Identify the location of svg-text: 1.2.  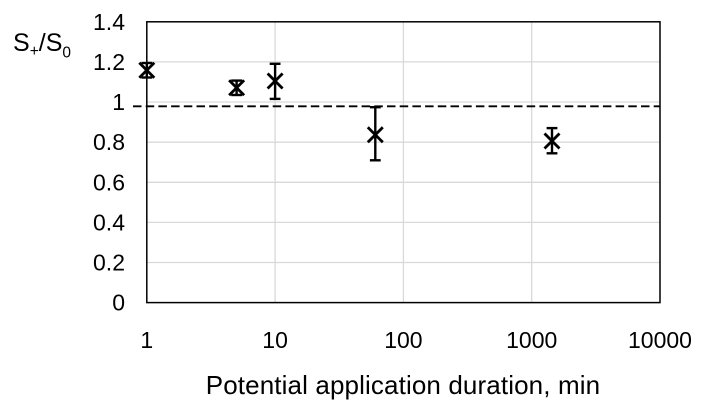
(109, 62).